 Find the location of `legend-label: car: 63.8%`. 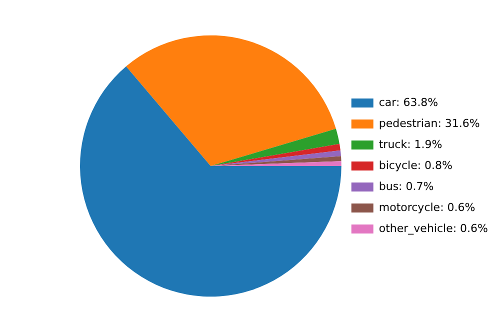

legend-label: car: 63.8% is located at coordinates (408, 102).